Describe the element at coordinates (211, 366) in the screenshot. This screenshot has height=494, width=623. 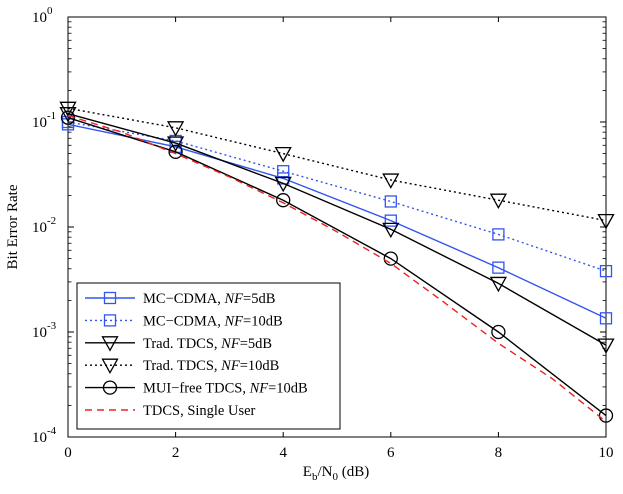
I see `legend-label: Trad. TDCS, NF=10dB` at that location.